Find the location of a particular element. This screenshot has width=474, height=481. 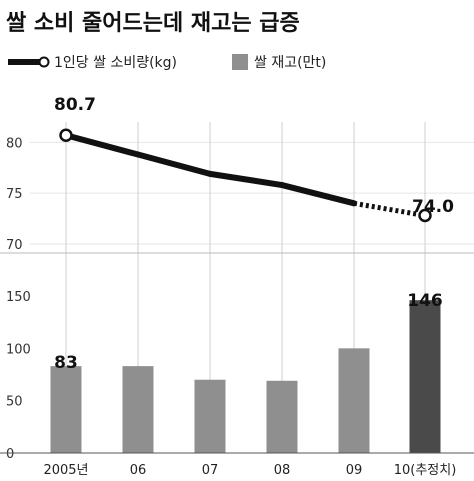

label-line-last: 74.0 is located at coordinates (433, 207).